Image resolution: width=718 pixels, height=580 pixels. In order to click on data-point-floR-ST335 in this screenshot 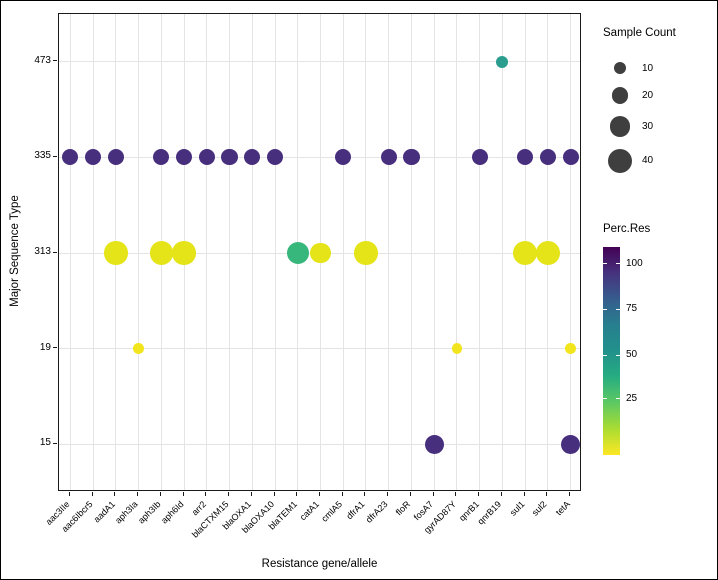, I will do `click(411, 157)`.